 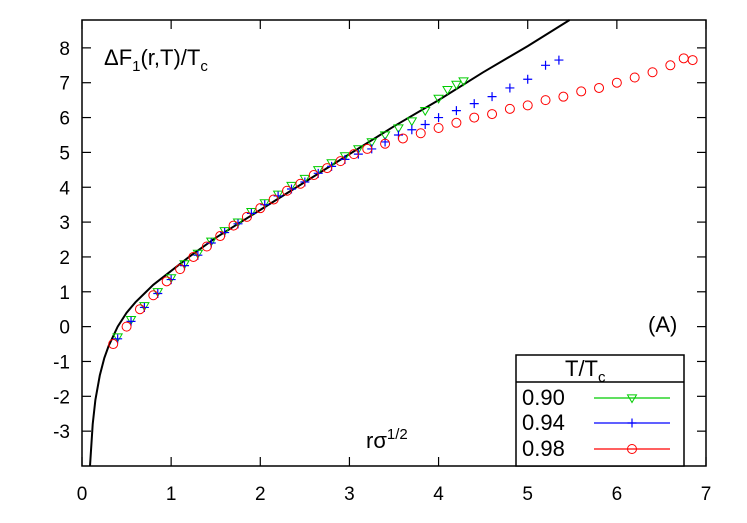 I want to click on y-tick-label: 3, so click(x=64, y=223).